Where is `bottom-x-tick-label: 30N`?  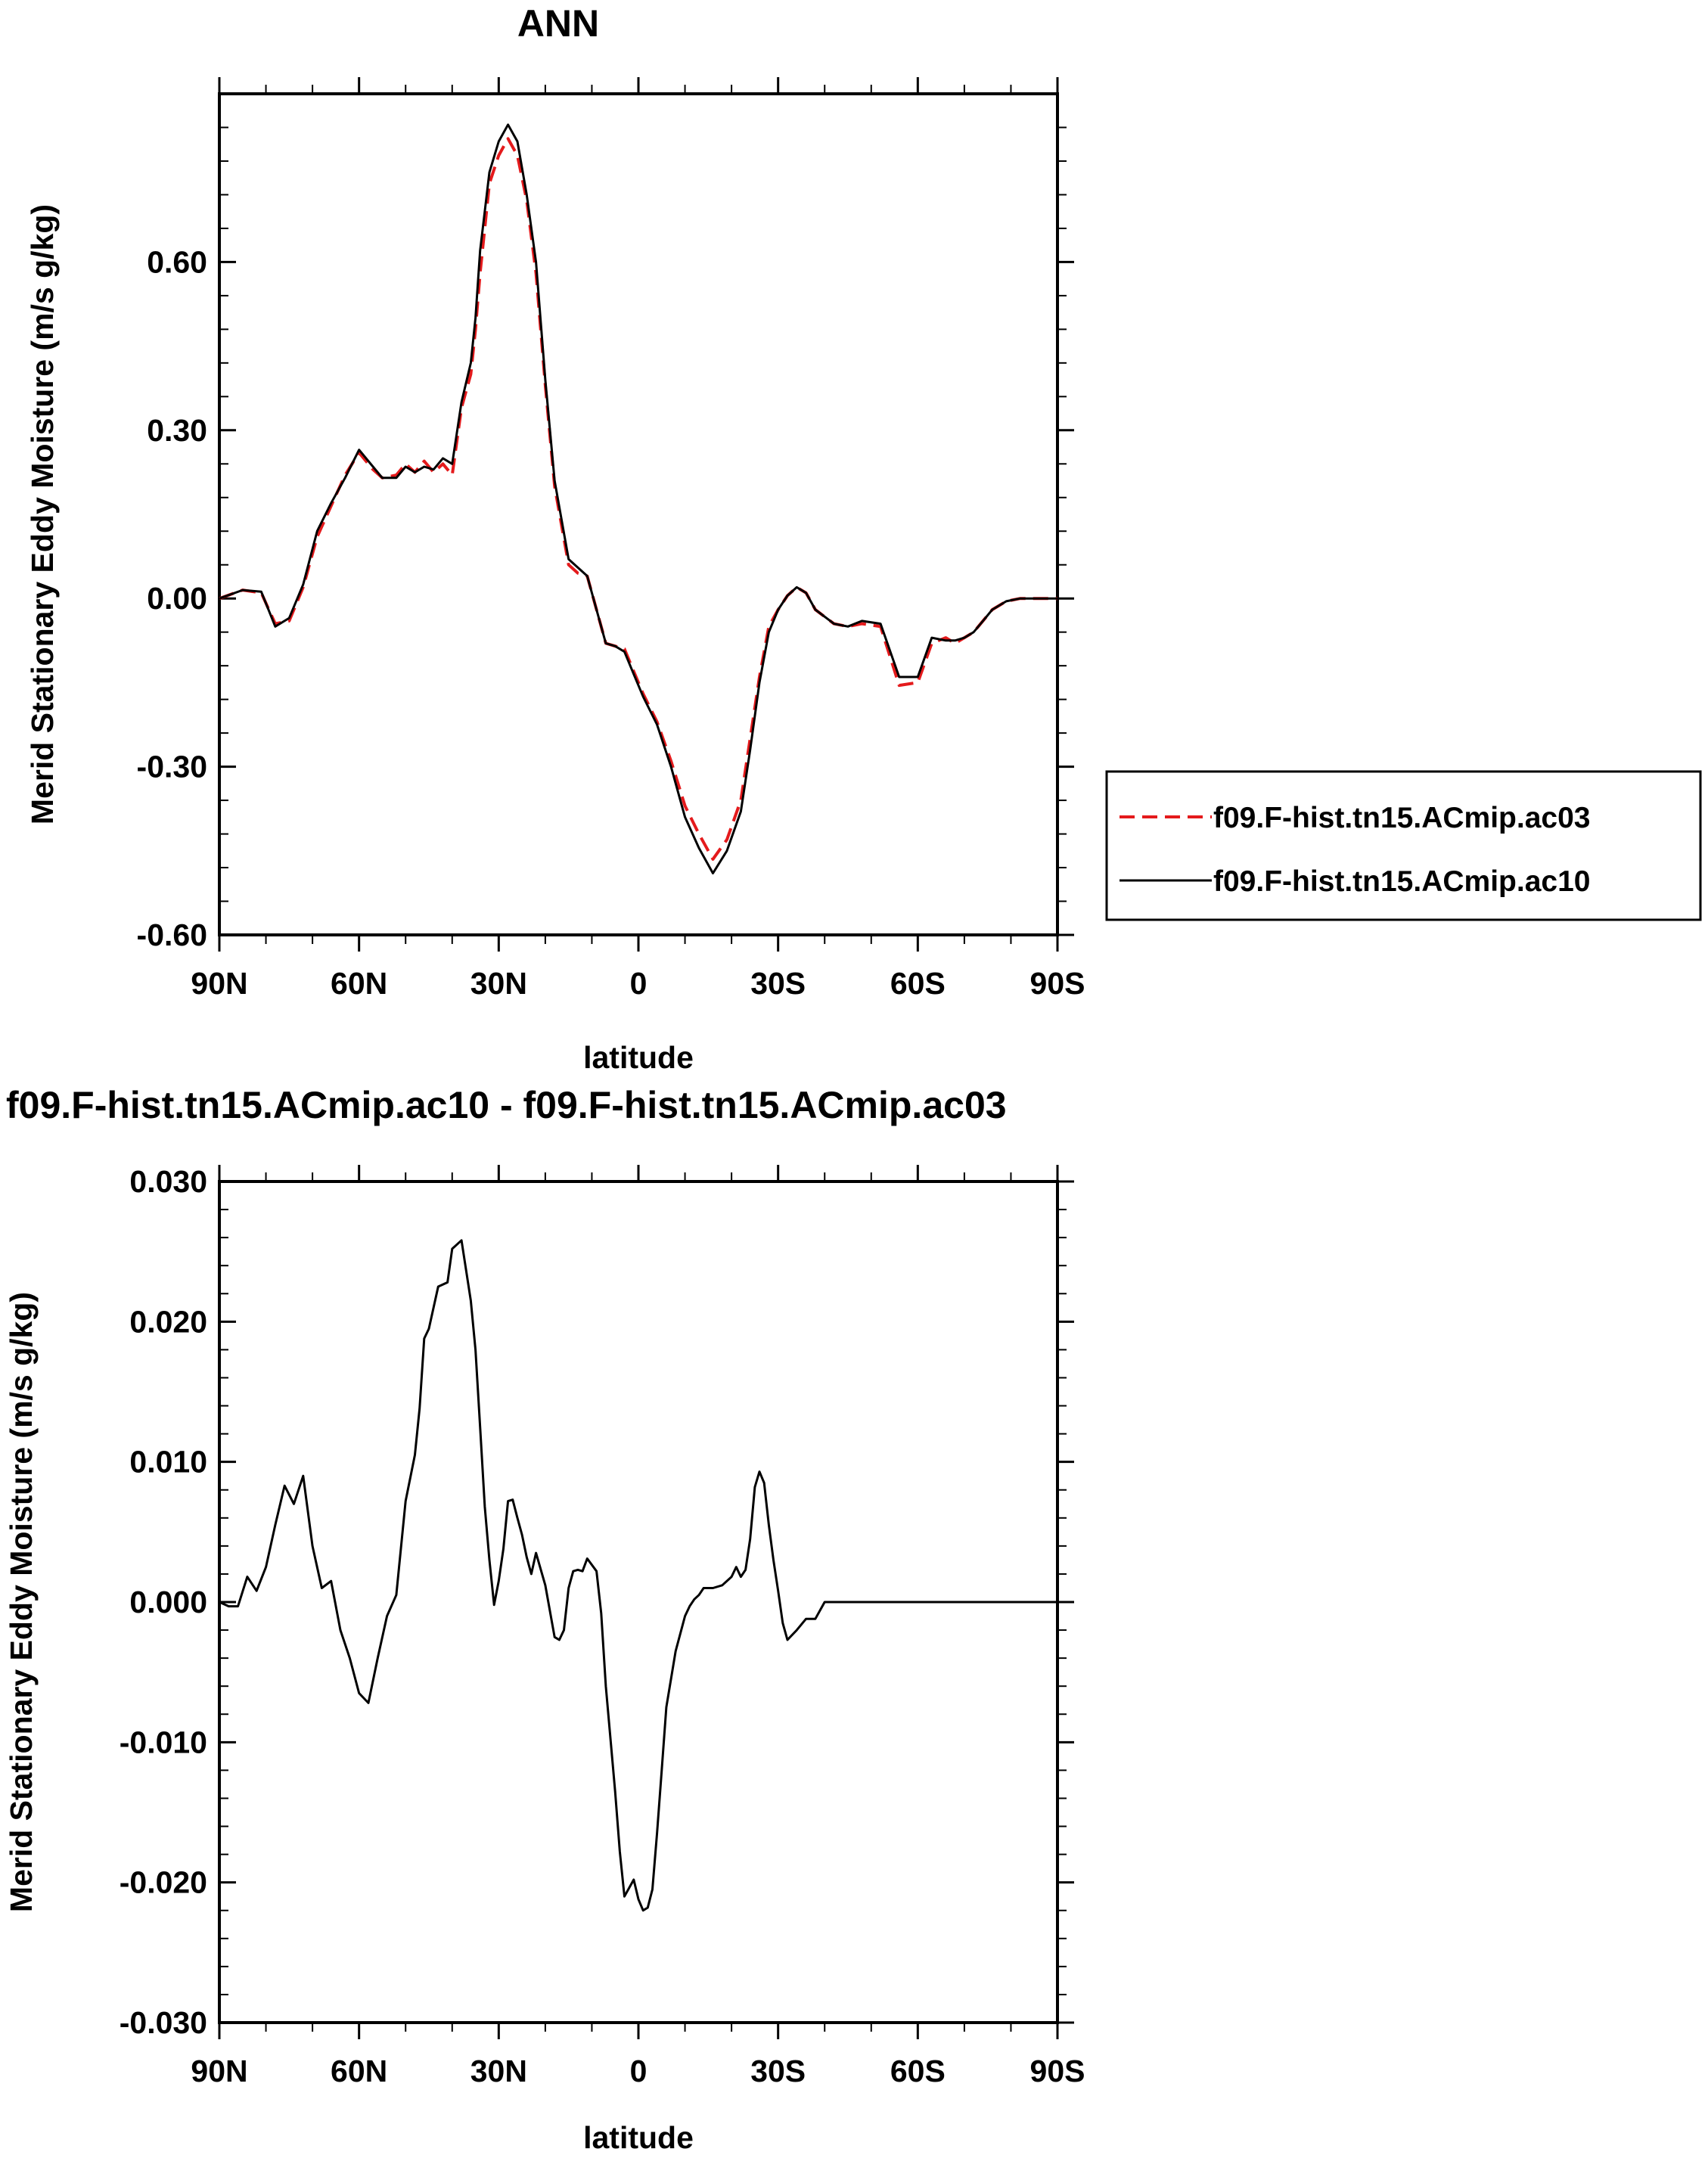
bottom-x-tick-label: 30N is located at coordinates (499, 2071).